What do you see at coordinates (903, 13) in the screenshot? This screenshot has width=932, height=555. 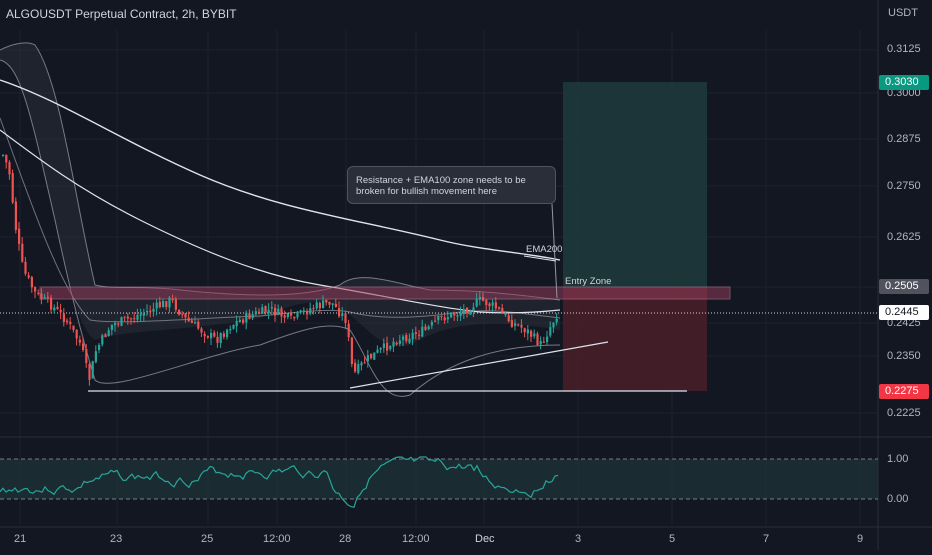 I see `currency-label: USDT` at bounding box center [903, 13].